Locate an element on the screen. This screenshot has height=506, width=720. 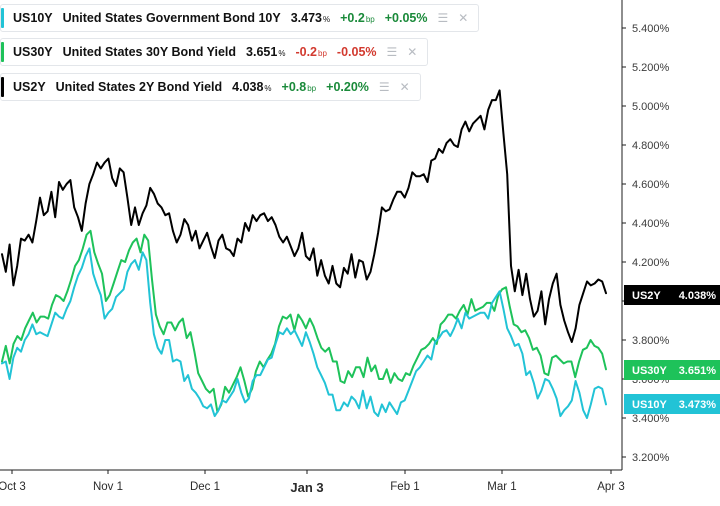
y-tick-label: 4.400% is located at coordinates (651, 224).